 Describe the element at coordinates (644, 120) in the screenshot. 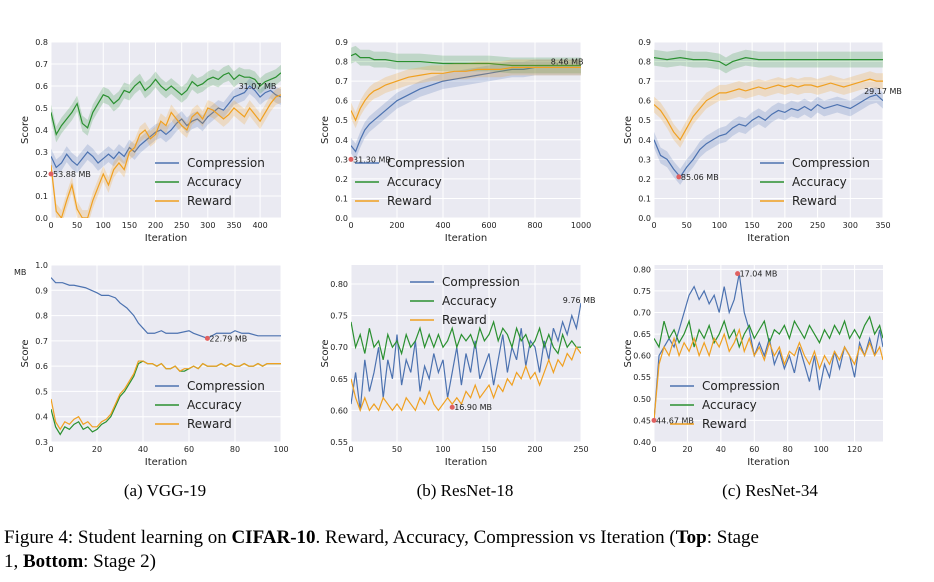

I see `y-tick-label: 0.5` at that location.